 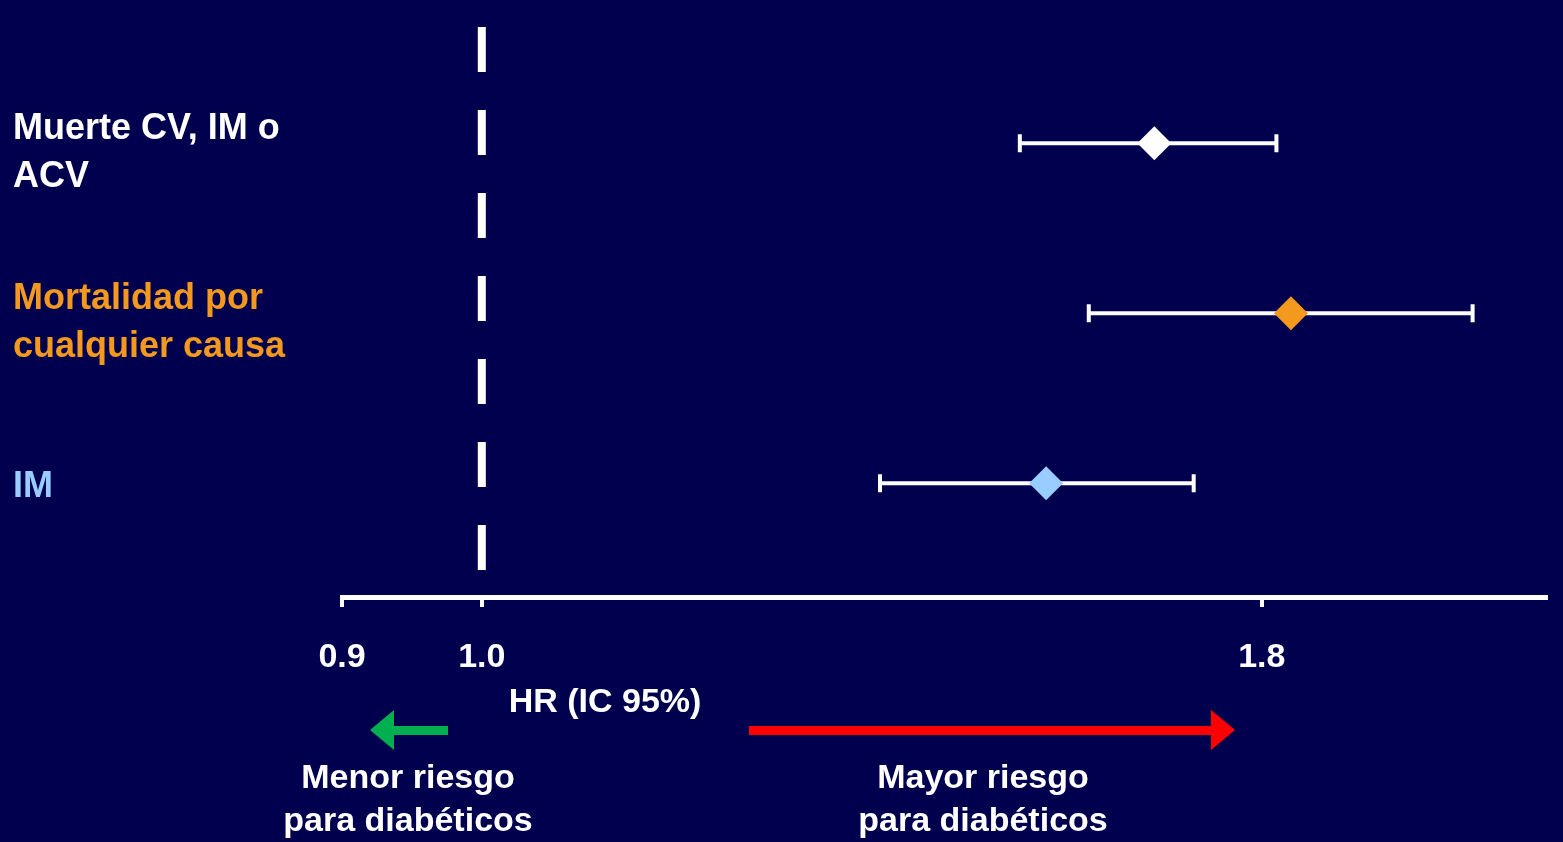 I want to click on x-tick-label: 1.8, so click(x=1262, y=654).